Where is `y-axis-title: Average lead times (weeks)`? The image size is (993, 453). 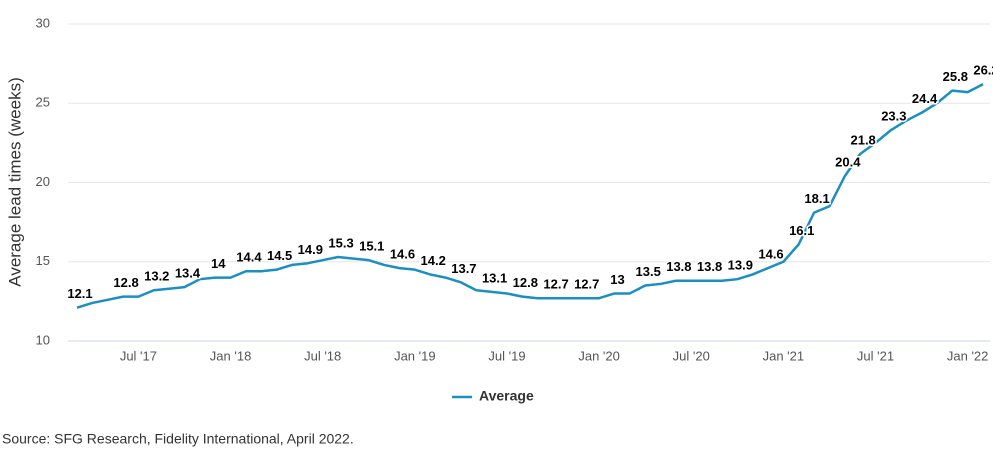
y-axis-title: Average lead times (weeks) is located at coordinates (14, 181).